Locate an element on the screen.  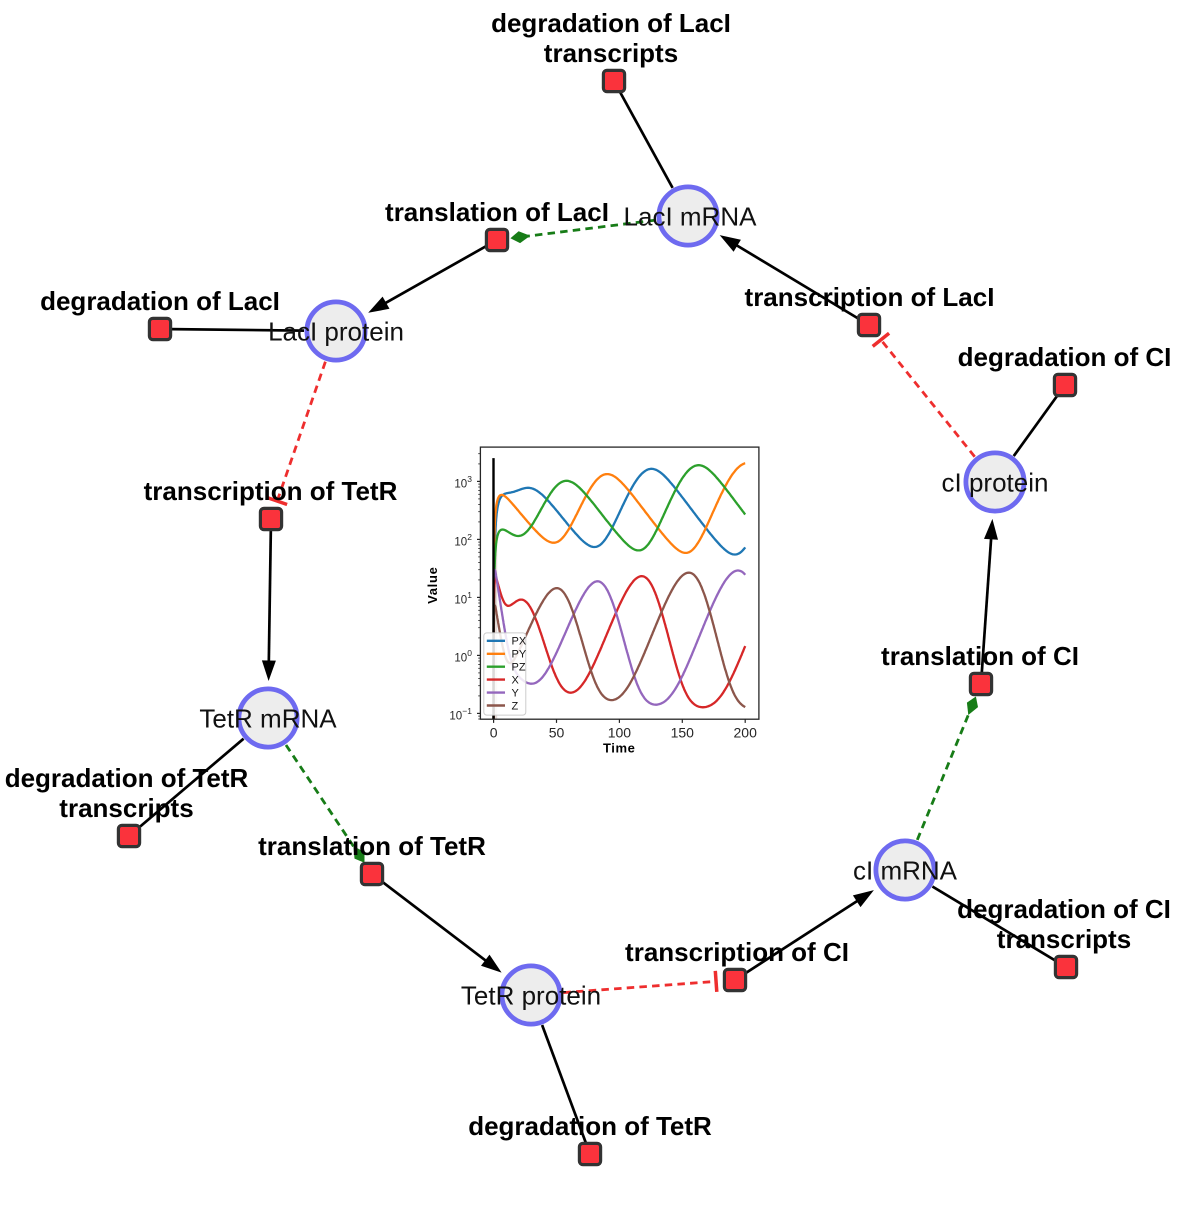
svg-text: TetR protein is located at coordinates (531, 995).